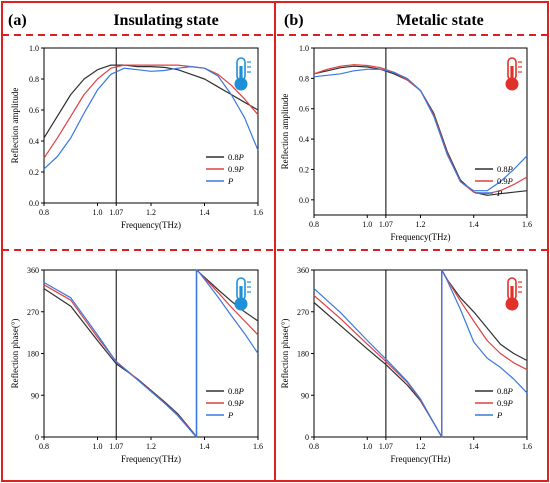 The height and width of the screenshot is (483, 550). What do you see at coordinates (17, 20) in the screenshot?
I see `panel-a-letter: (a)` at bounding box center [17, 20].